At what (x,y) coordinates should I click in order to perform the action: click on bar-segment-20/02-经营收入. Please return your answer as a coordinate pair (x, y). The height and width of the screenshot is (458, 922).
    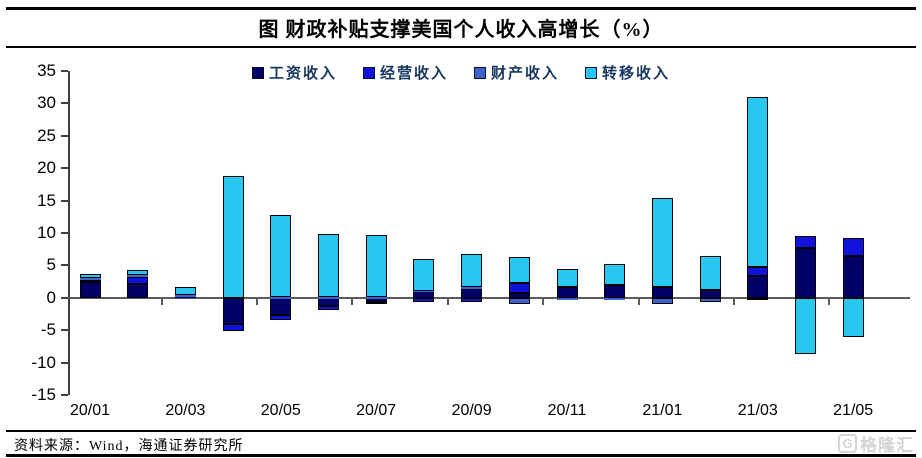
    Looking at the image, I should click on (138, 280).